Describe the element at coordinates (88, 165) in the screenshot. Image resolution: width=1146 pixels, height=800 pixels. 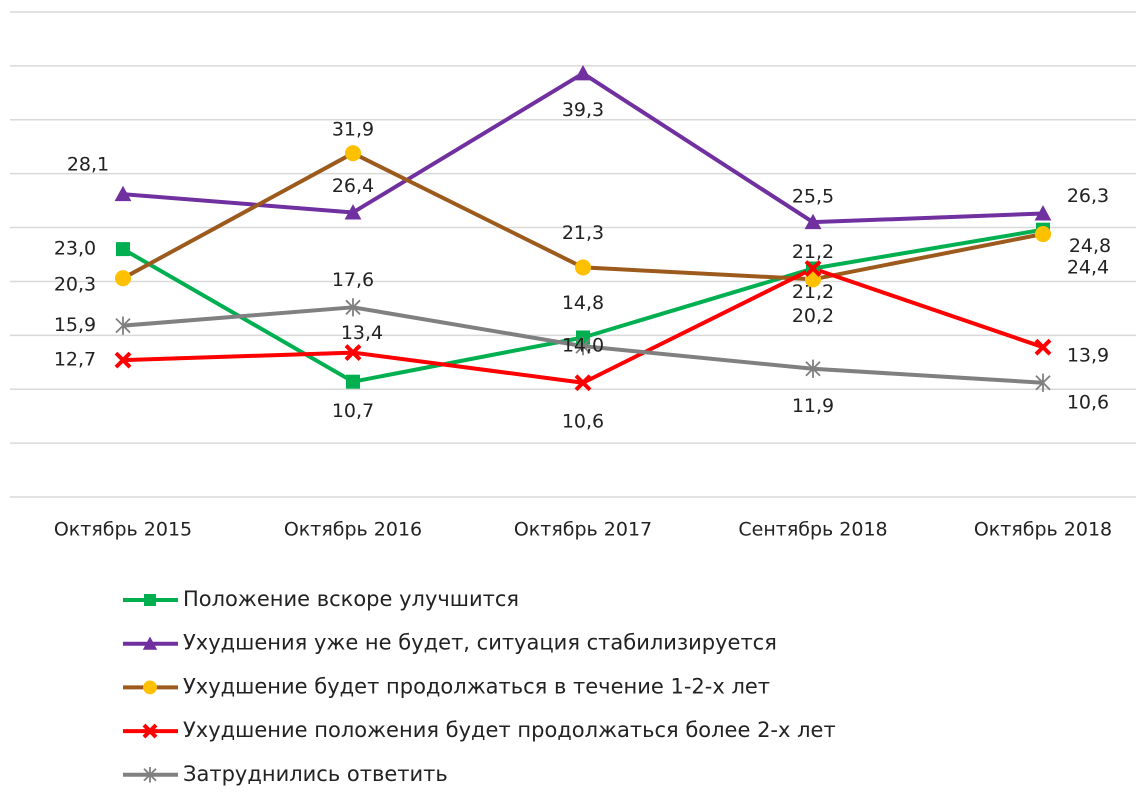
I see `data-label: 28,1` at that location.